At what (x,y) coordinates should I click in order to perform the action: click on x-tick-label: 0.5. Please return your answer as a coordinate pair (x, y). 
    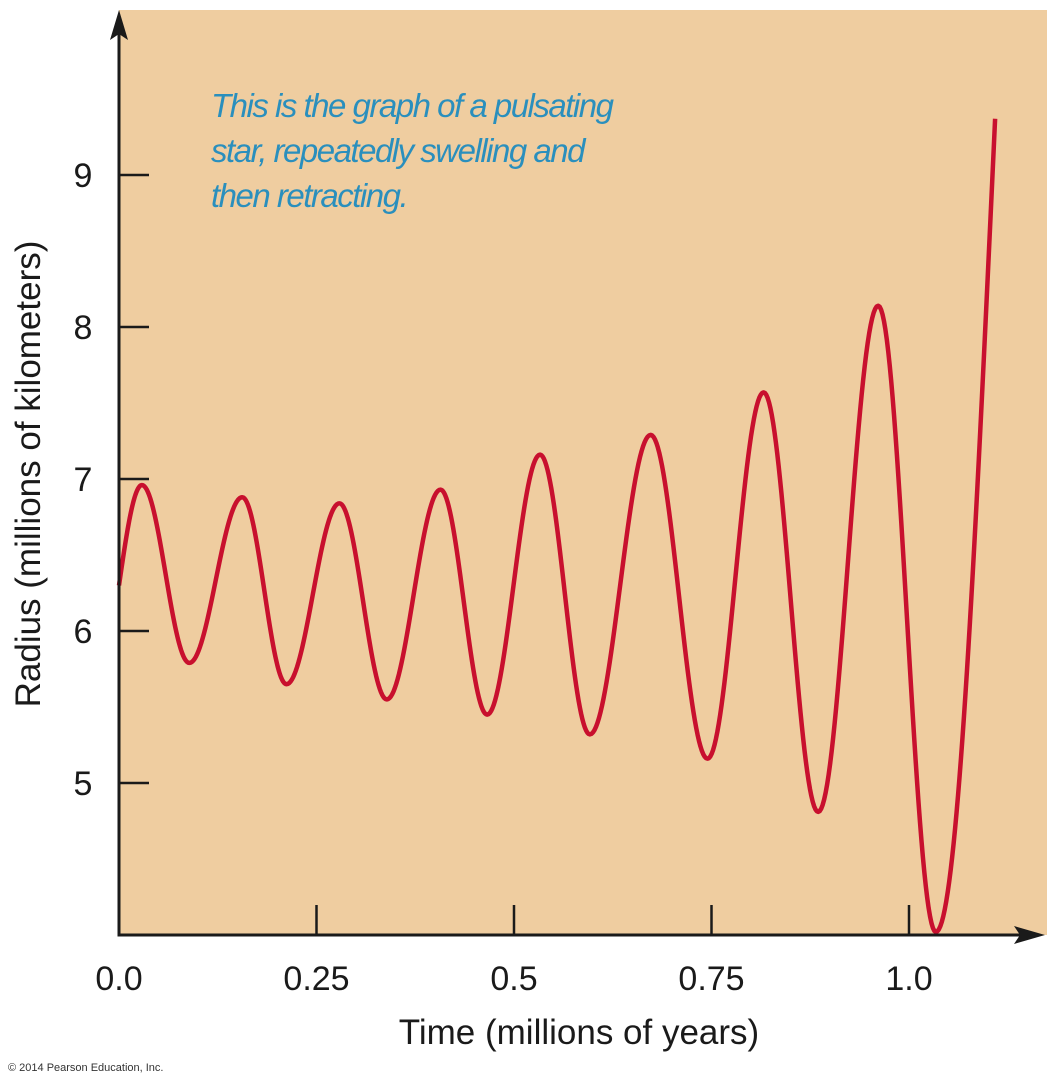
    Looking at the image, I should click on (513, 979).